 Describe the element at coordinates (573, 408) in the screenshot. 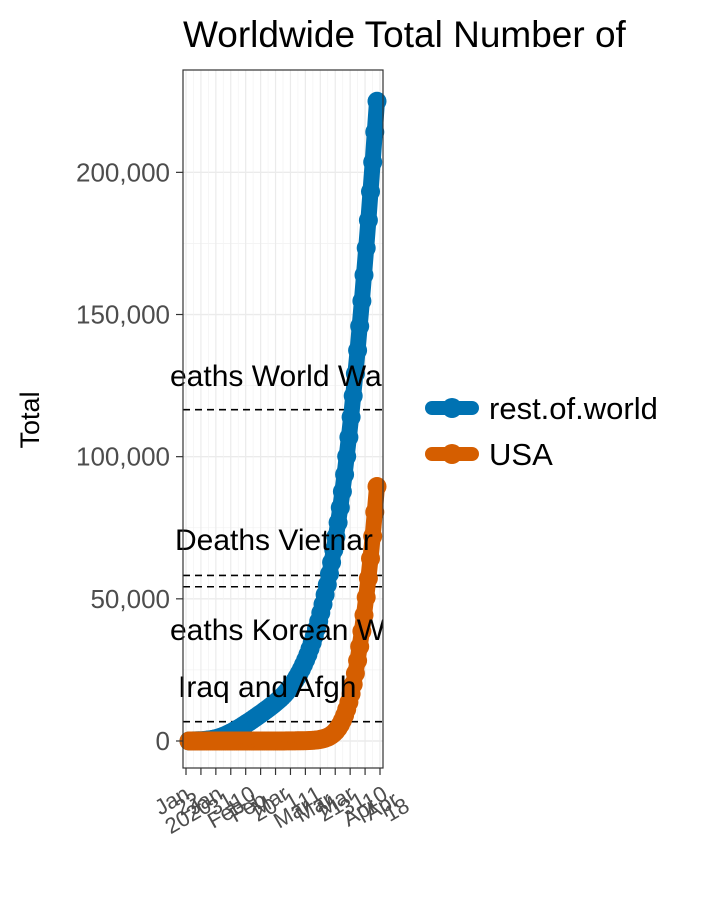

I see `legend-label: rest.of.world` at that location.